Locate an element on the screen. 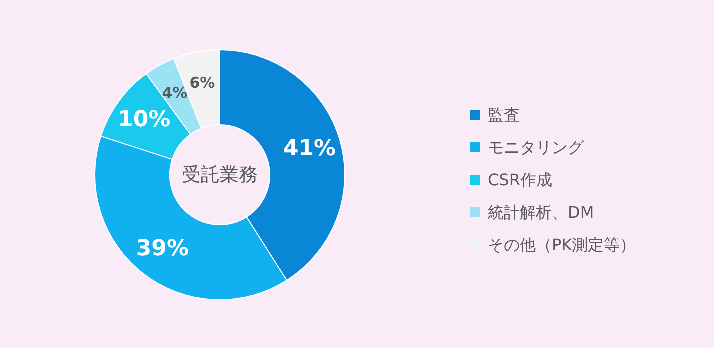 This screenshot has height=348, width=714. legend-label: その他（PK測定等） is located at coordinates (562, 245).